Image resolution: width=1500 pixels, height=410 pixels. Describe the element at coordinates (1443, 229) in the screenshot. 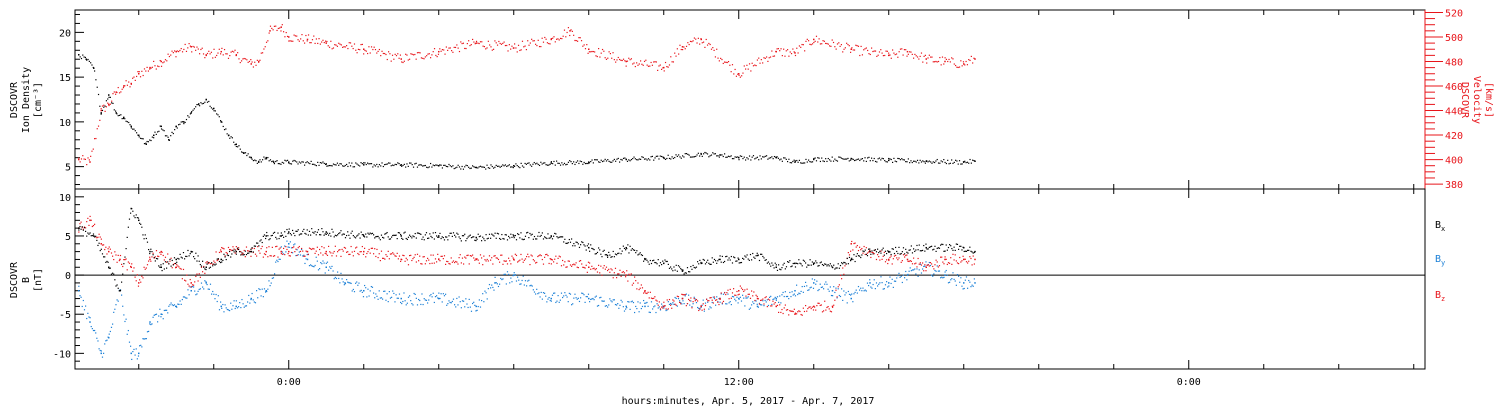

I see `legend-Bx-sub: x` at that location.